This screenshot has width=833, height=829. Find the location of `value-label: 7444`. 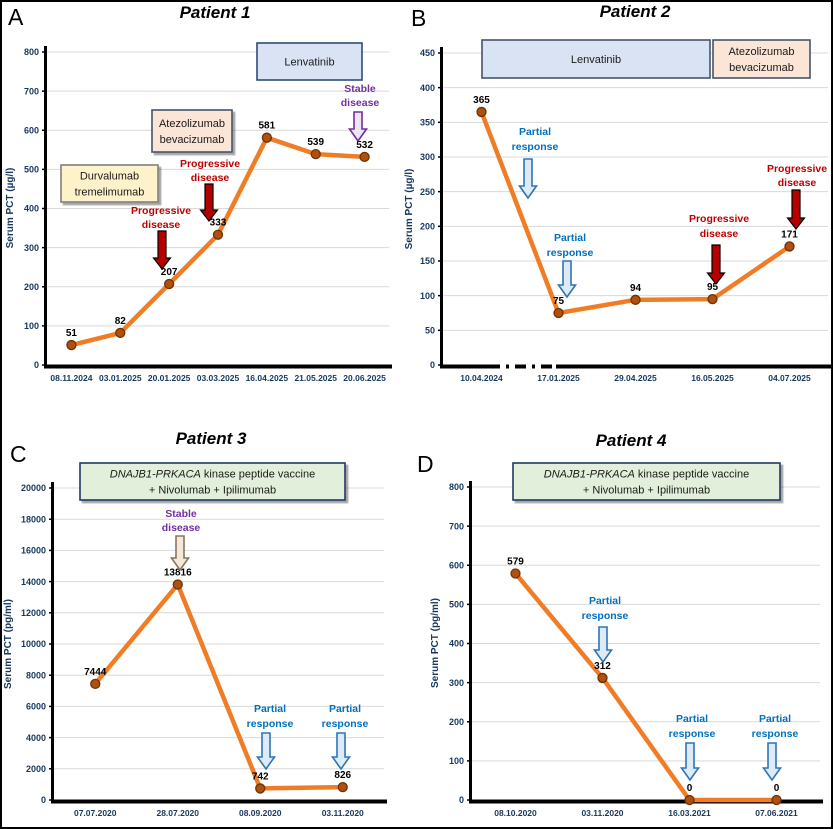

value-label: 7444 is located at coordinates (95, 672).